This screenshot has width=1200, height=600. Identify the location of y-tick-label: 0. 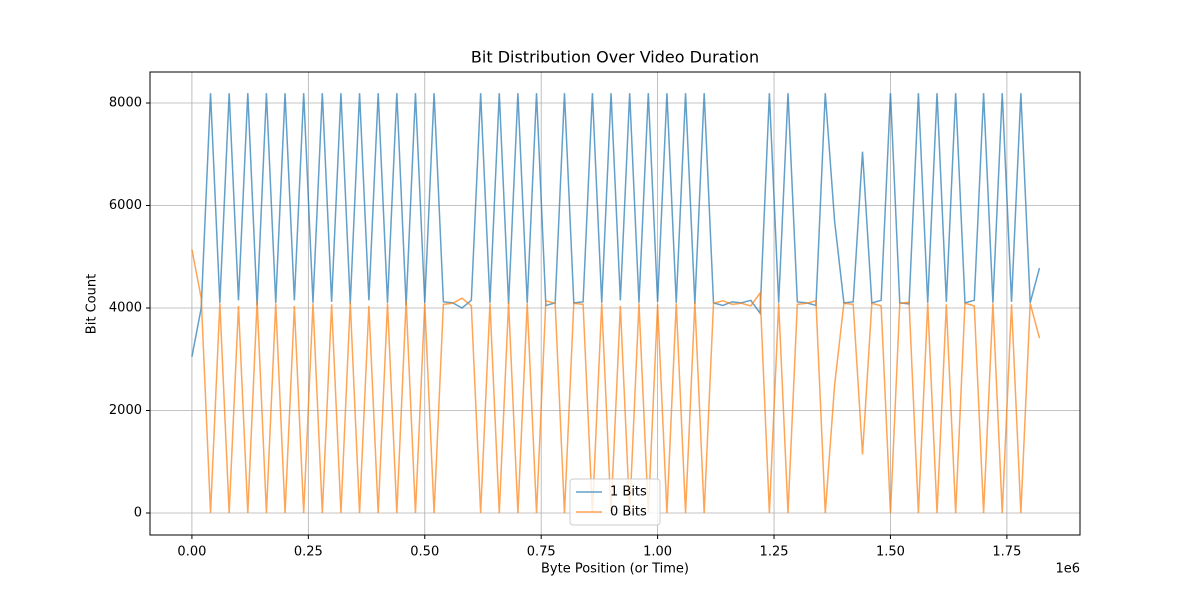
(138, 513).